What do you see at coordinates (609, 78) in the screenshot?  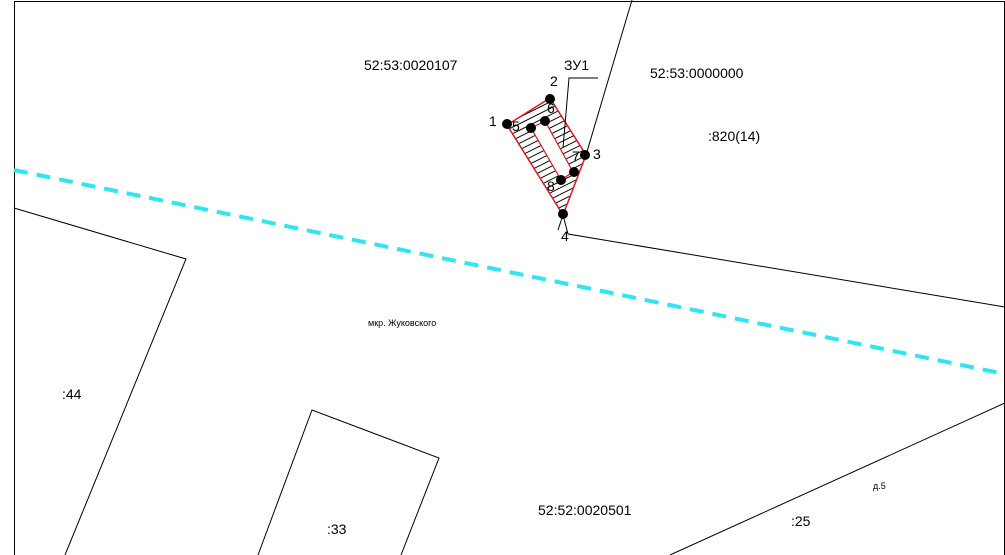 I see `parcel-boundary-ne` at bounding box center [609, 78].